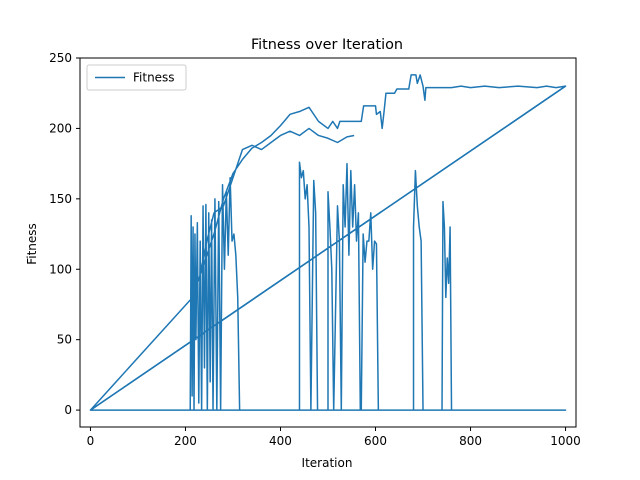 The height and width of the screenshot is (480, 640). Describe the element at coordinates (470, 441) in the screenshot. I see `x-tick-label-800: 800` at that location.